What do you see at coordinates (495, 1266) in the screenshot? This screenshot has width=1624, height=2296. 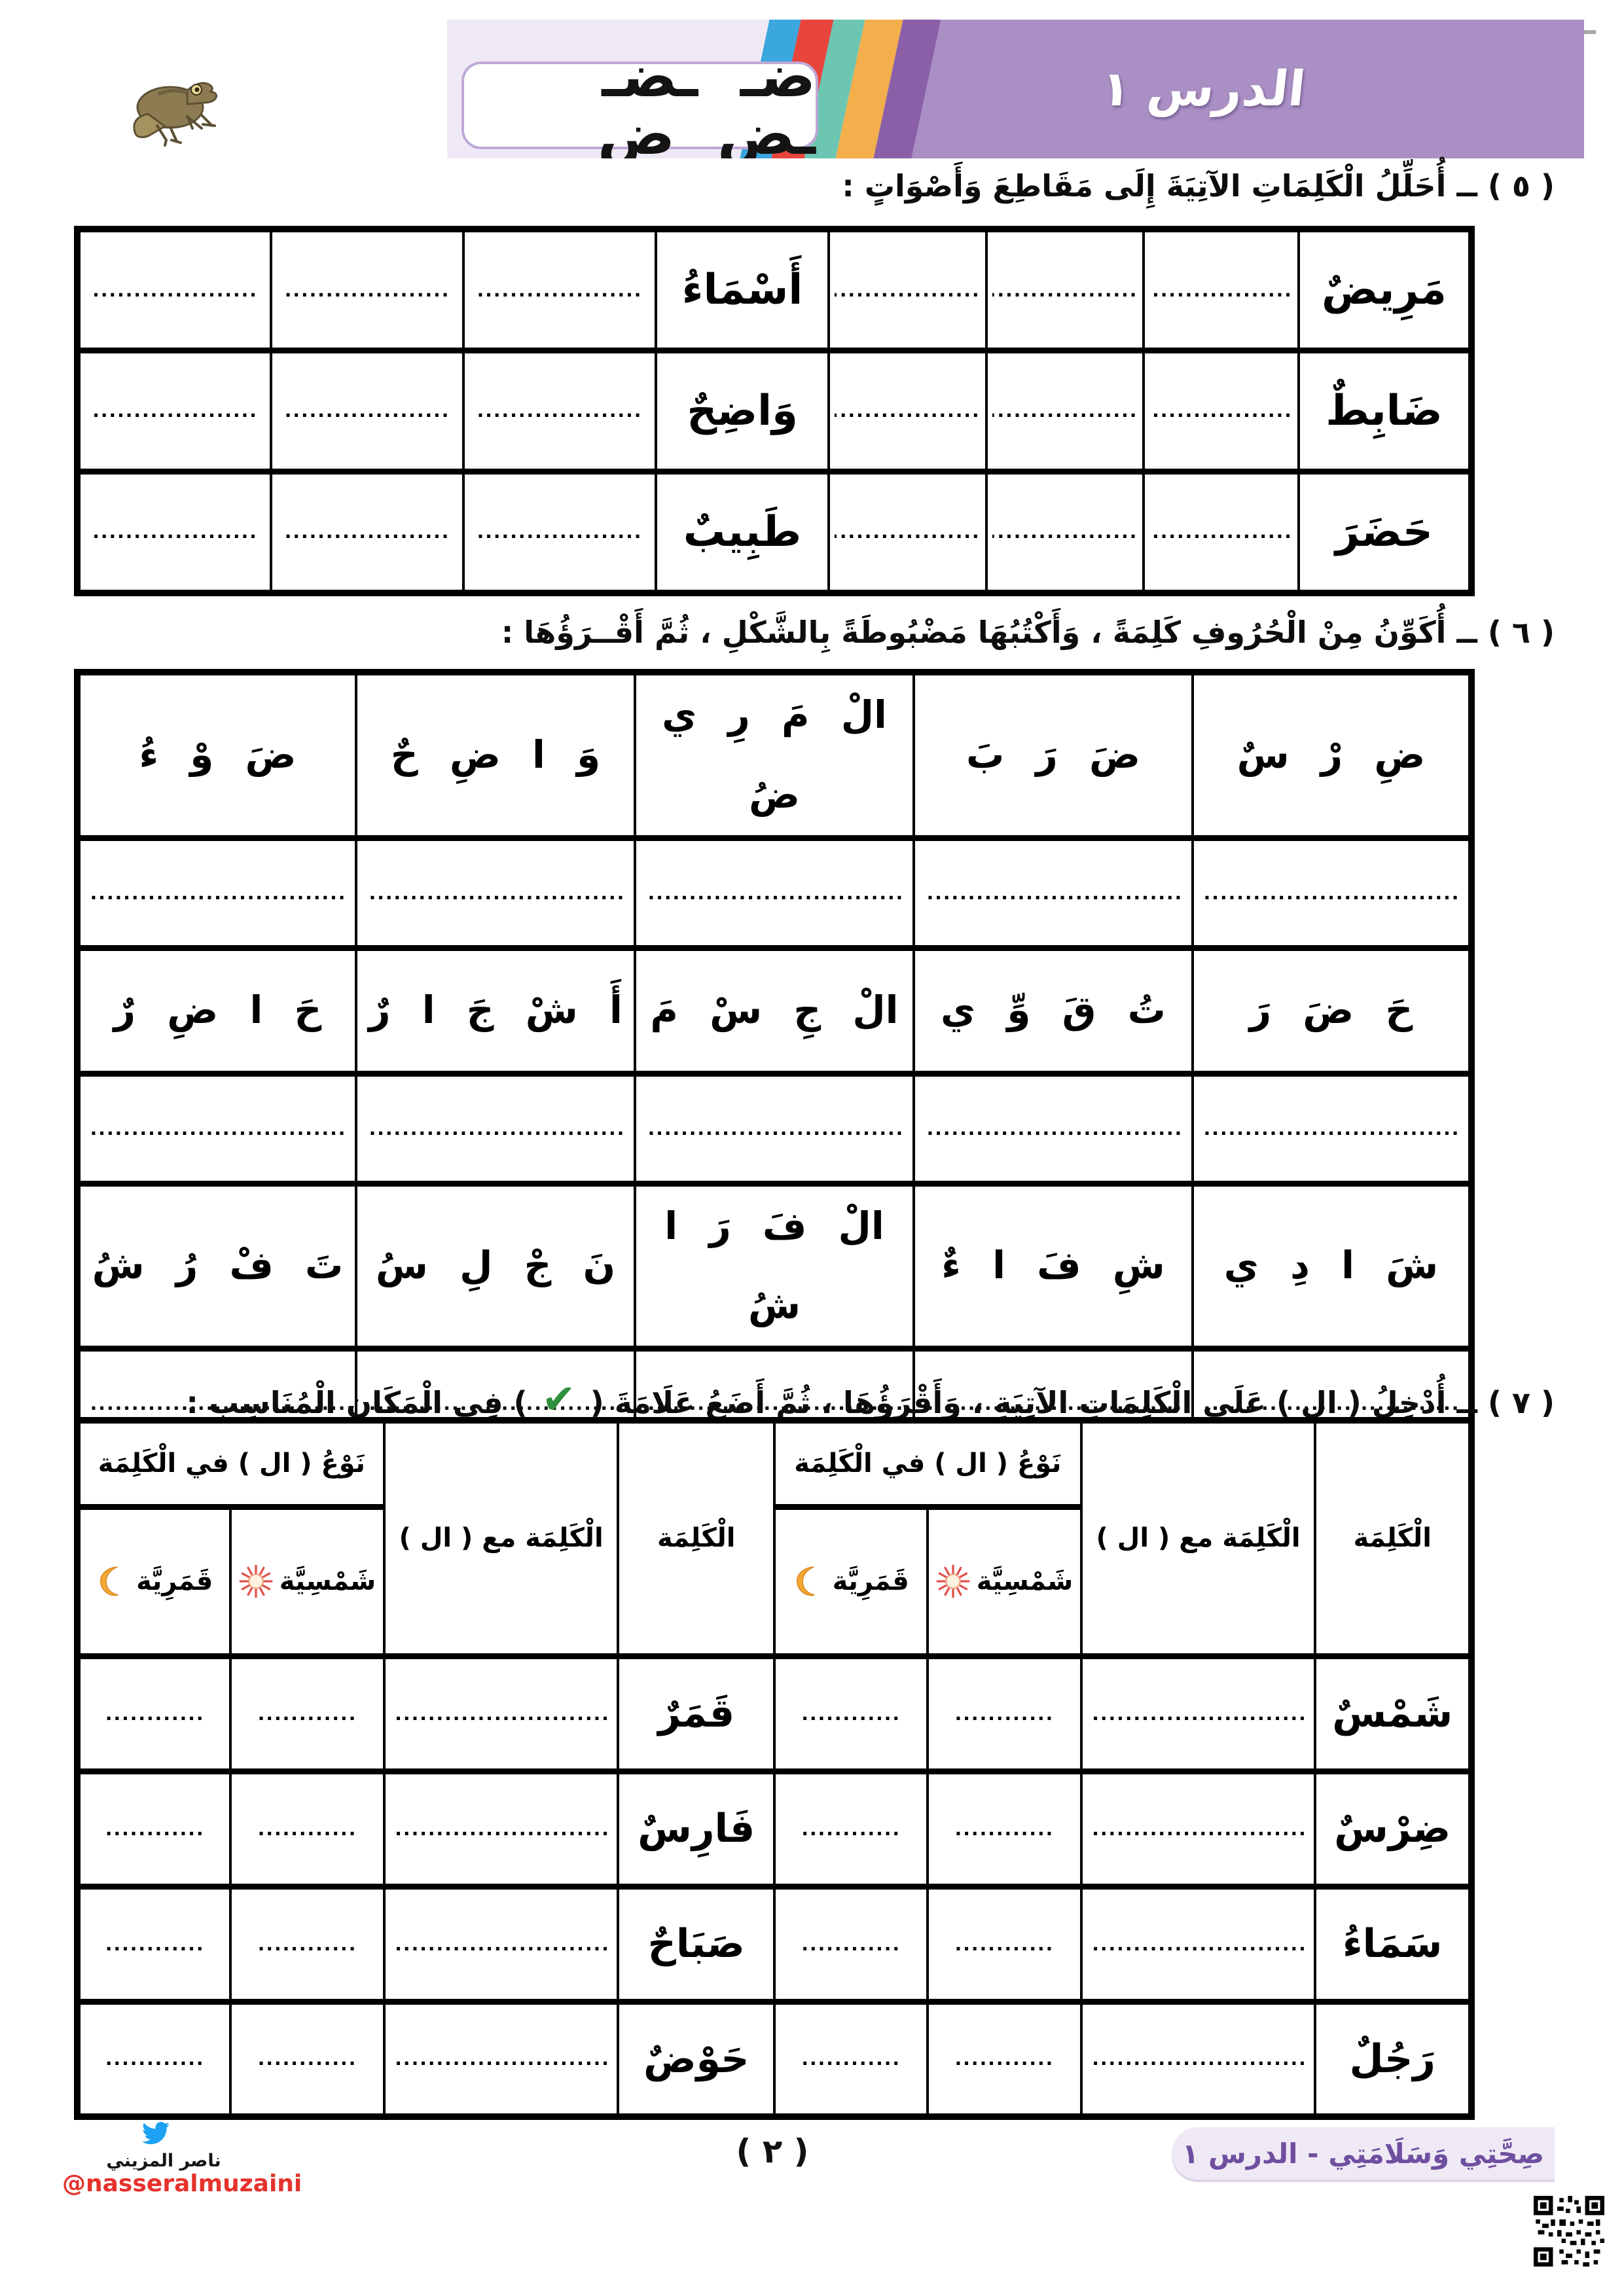 I see `letters-cell: نَ جْ لِ سُ` at bounding box center [495, 1266].